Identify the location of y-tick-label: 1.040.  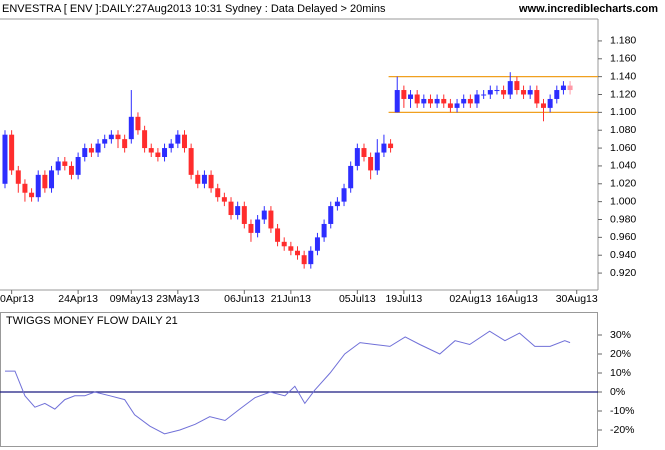
(623, 166).